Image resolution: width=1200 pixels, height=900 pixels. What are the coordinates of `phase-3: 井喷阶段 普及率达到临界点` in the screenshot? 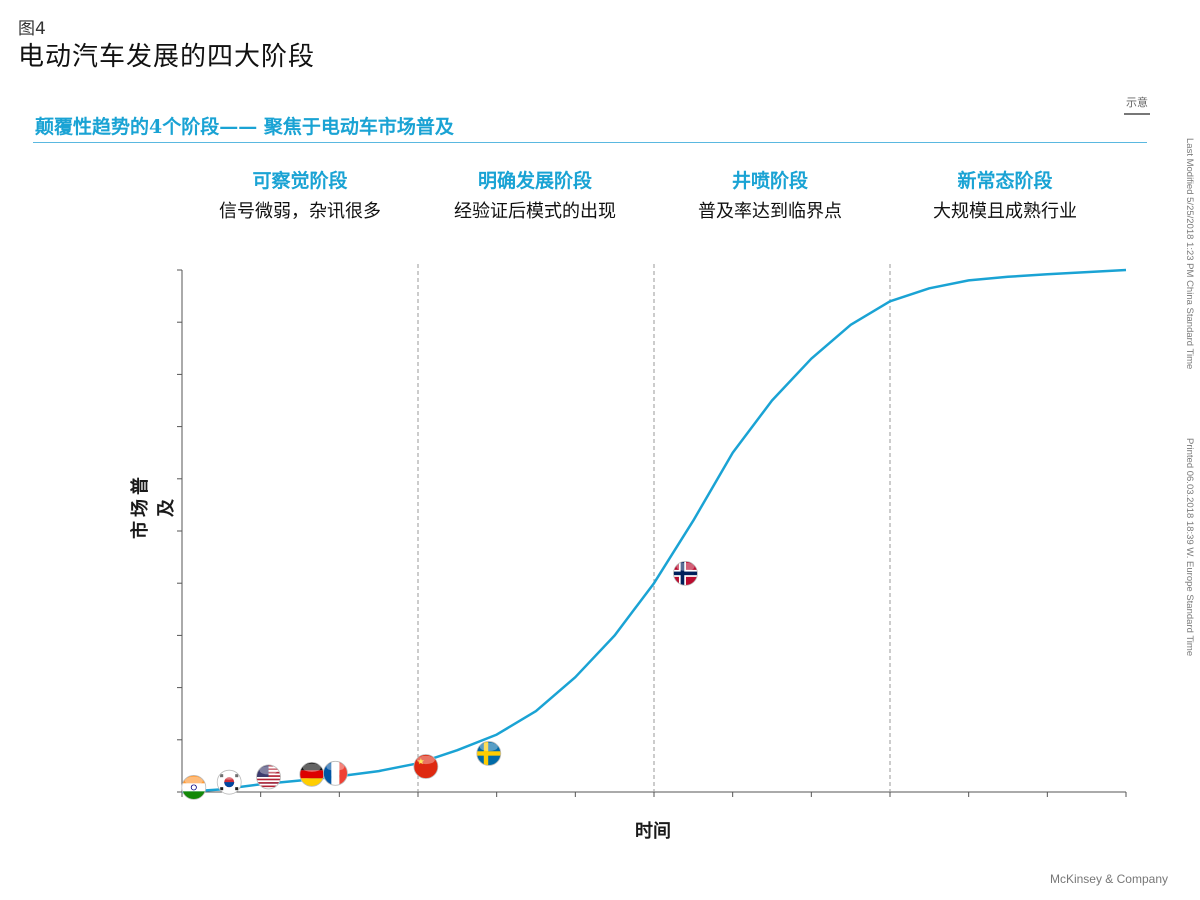 It's located at (770, 194).